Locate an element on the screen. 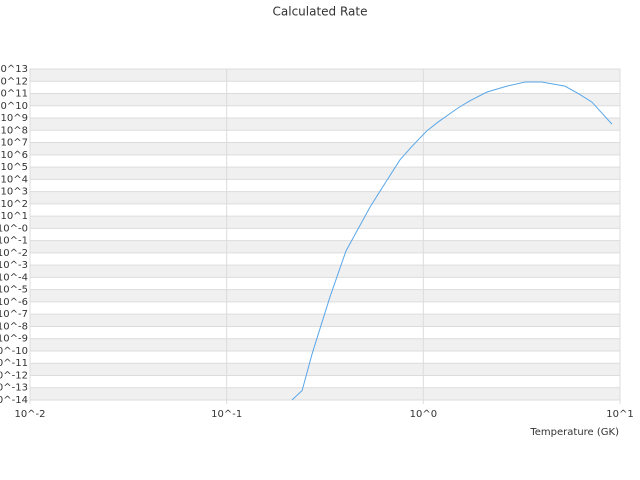  y-tick-label: 10^12 is located at coordinates (14, 81).